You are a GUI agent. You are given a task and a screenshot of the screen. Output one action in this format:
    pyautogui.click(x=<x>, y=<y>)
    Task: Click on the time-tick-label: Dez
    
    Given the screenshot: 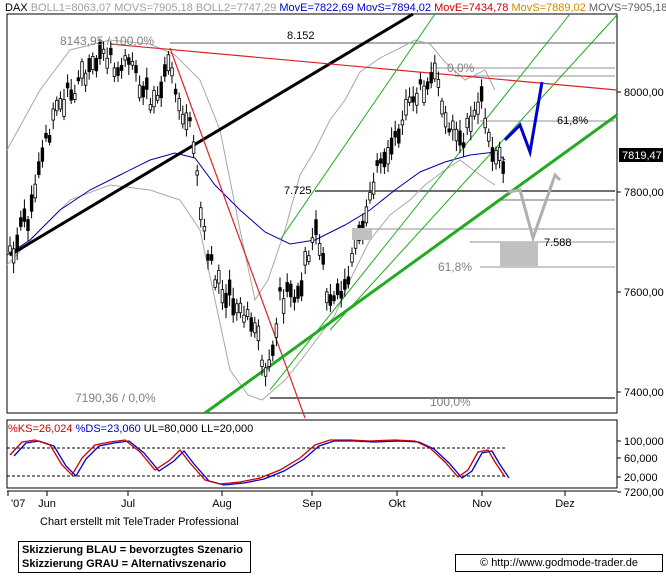 What is the action you would take?
    pyautogui.click(x=565, y=504)
    